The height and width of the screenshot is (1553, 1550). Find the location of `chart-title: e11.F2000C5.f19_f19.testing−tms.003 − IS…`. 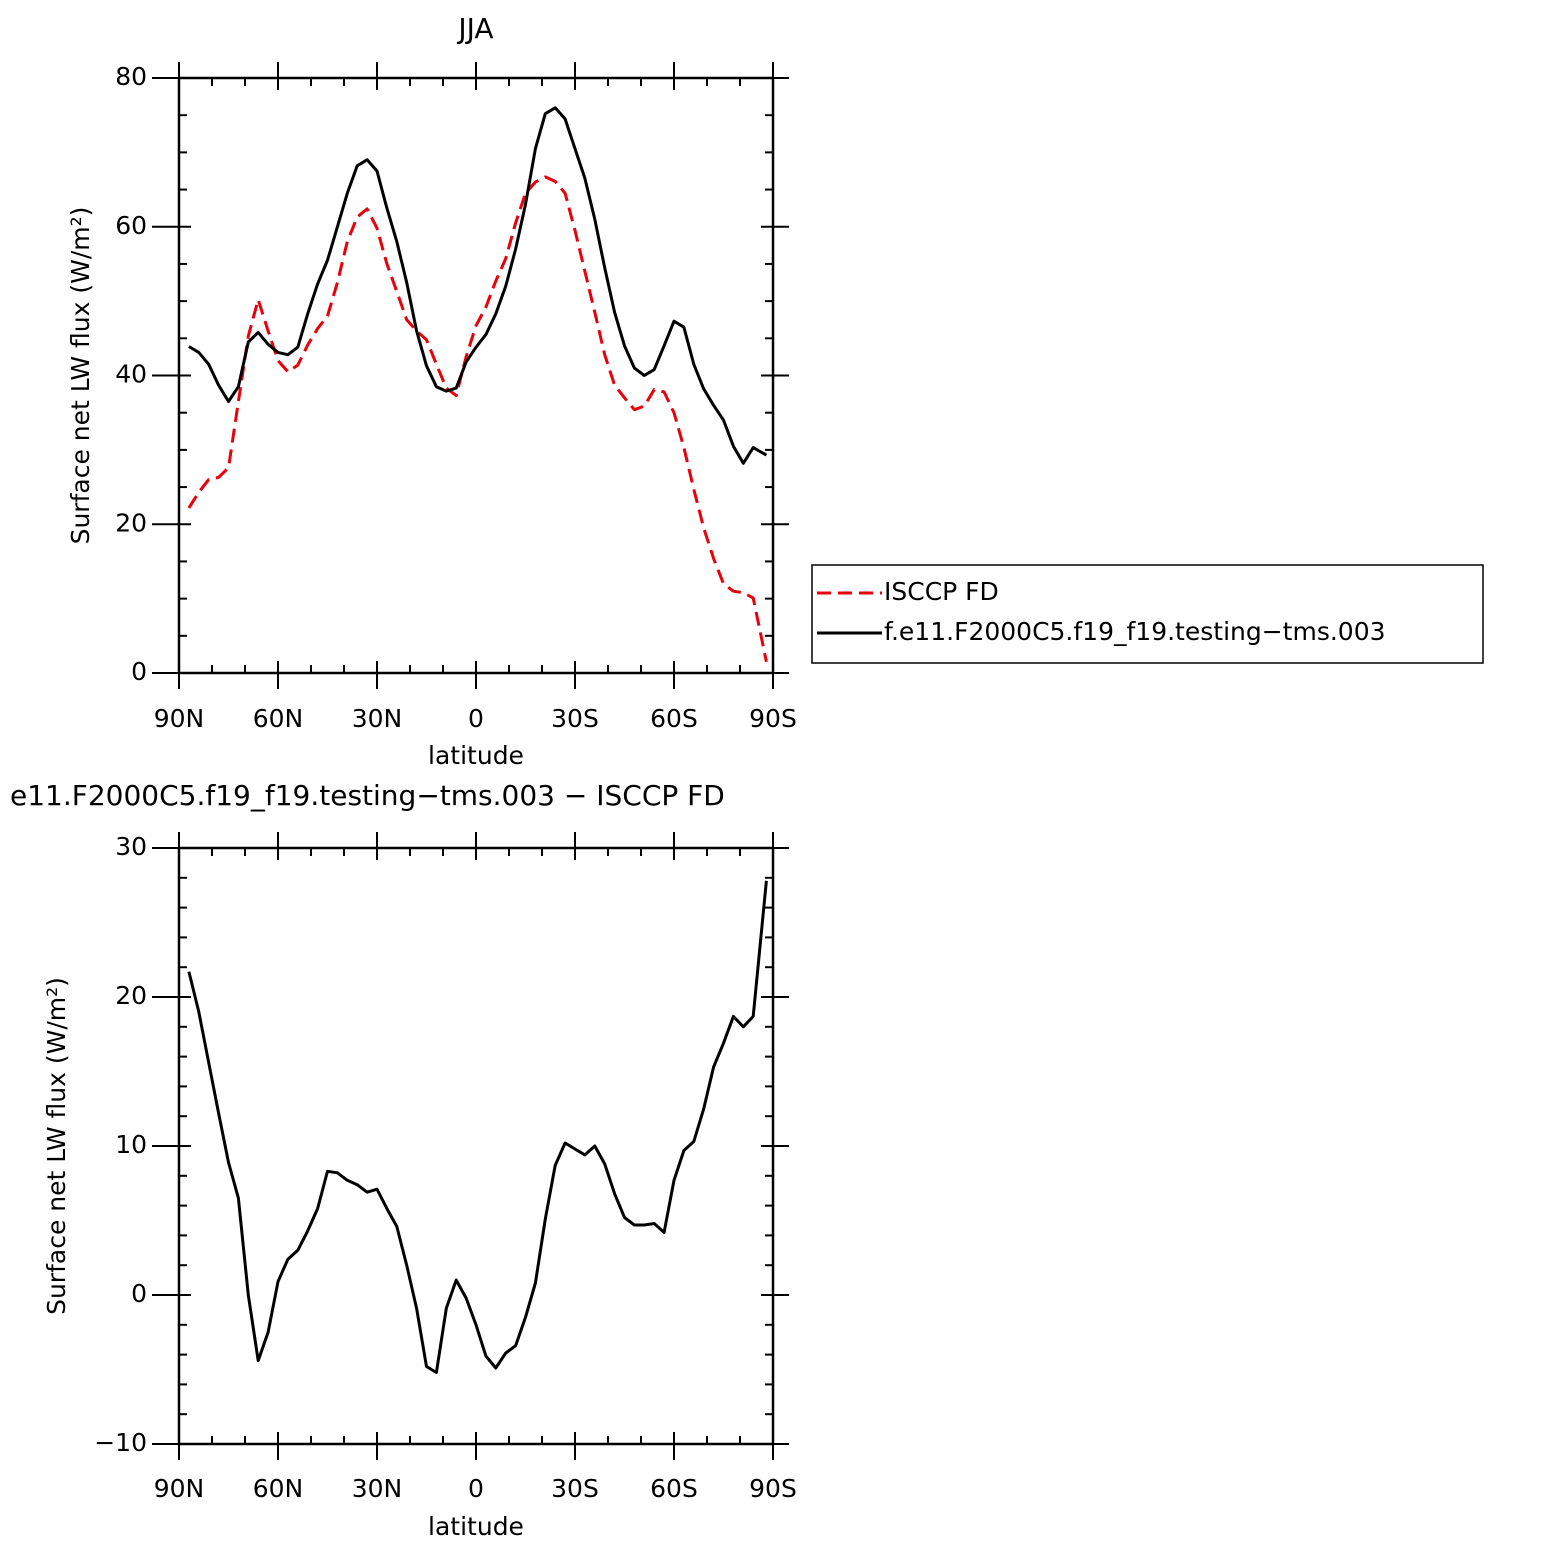

chart-title: e11.F2000C5.f19_f19.testing−tms.003 − IS… is located at coordinates (367, 795).